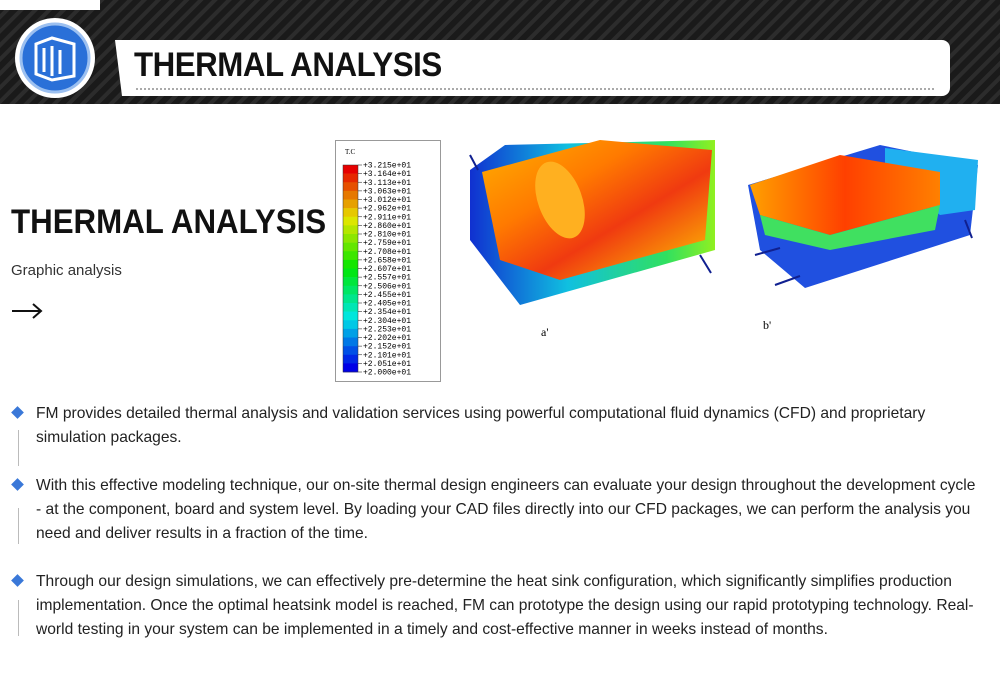  Describe the element at coordinates (845, 195) in the screenshot. I see `model-b-top` at that location.